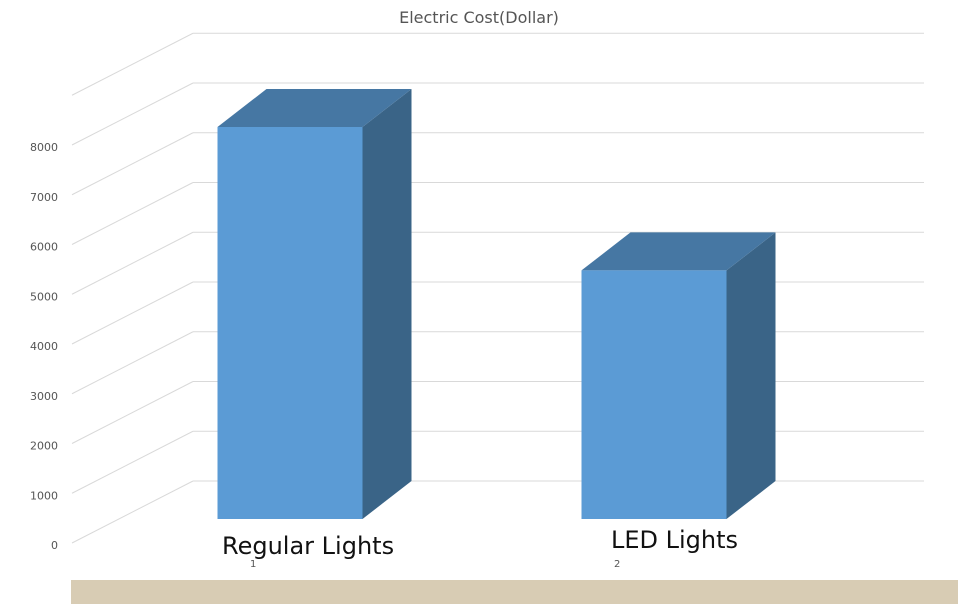 This screenshot has width=958, height=604. What do you see at coordinates (514, 592) in the screenshot?
I see `footer-band` at bounding box center [514, 592].